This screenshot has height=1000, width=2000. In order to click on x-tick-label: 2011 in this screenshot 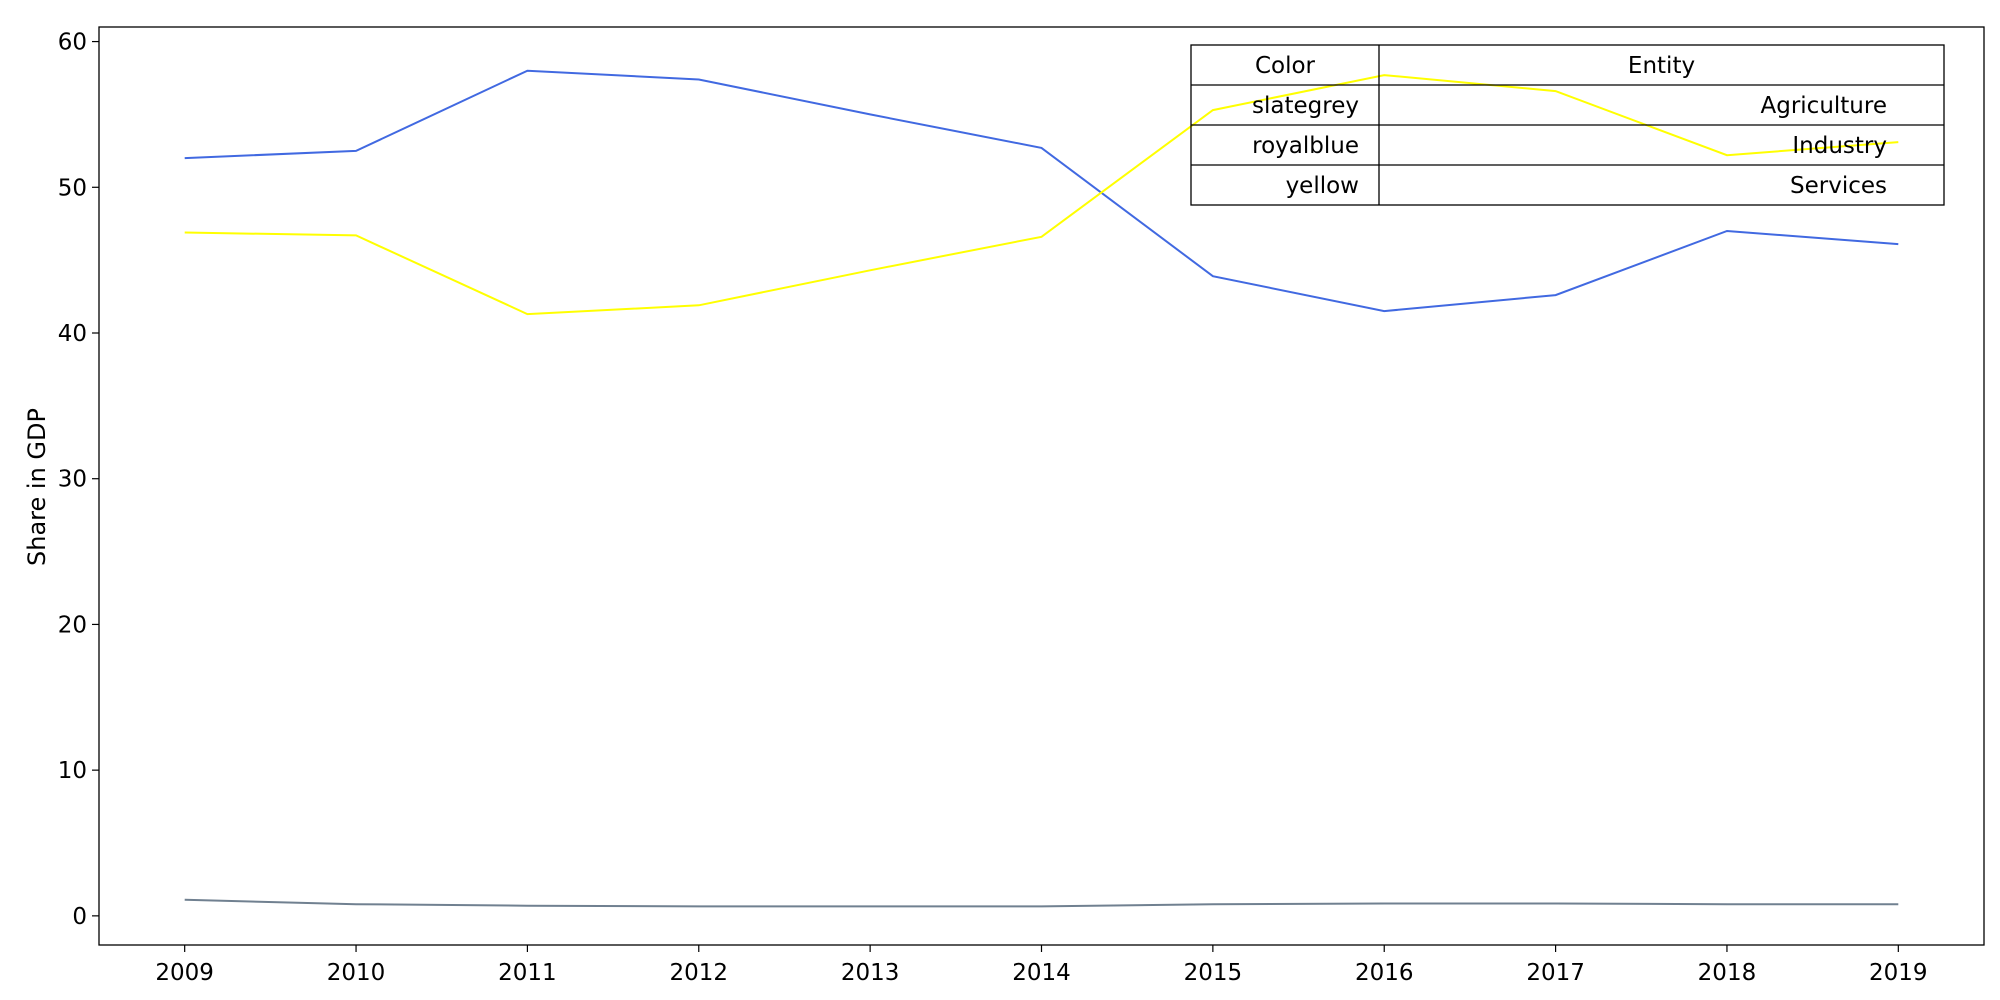, I will do `click(527, 973)`.